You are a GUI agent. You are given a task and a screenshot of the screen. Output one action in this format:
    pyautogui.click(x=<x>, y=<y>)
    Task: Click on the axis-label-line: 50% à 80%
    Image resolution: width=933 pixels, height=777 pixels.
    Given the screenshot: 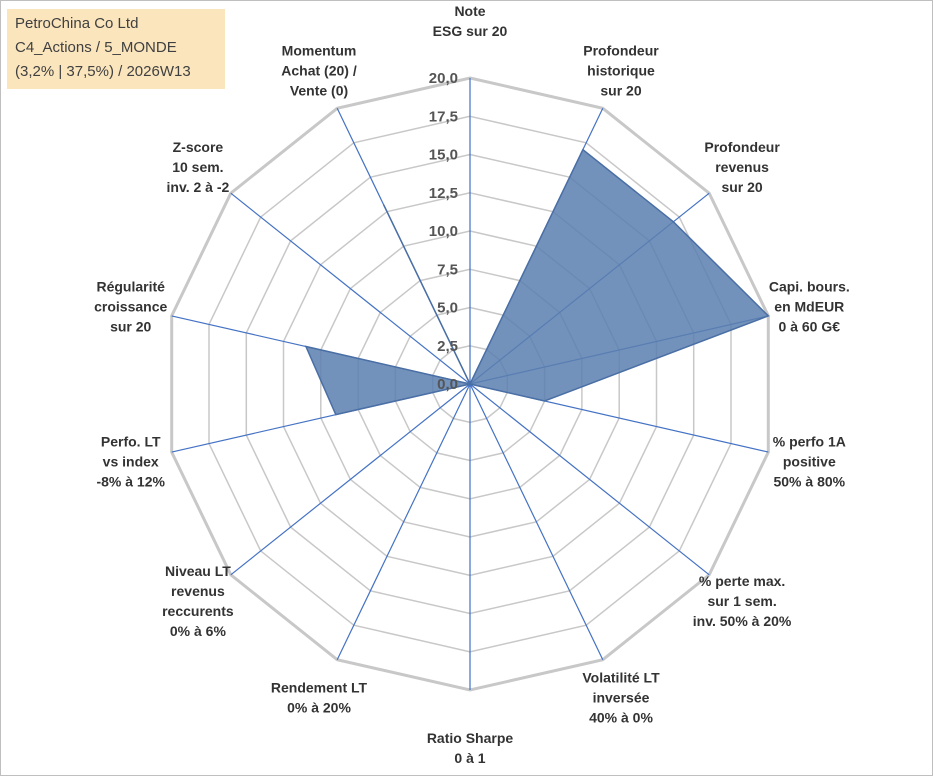 What is the action you would take?
    pyautogui.click(x=809, y=481)
    